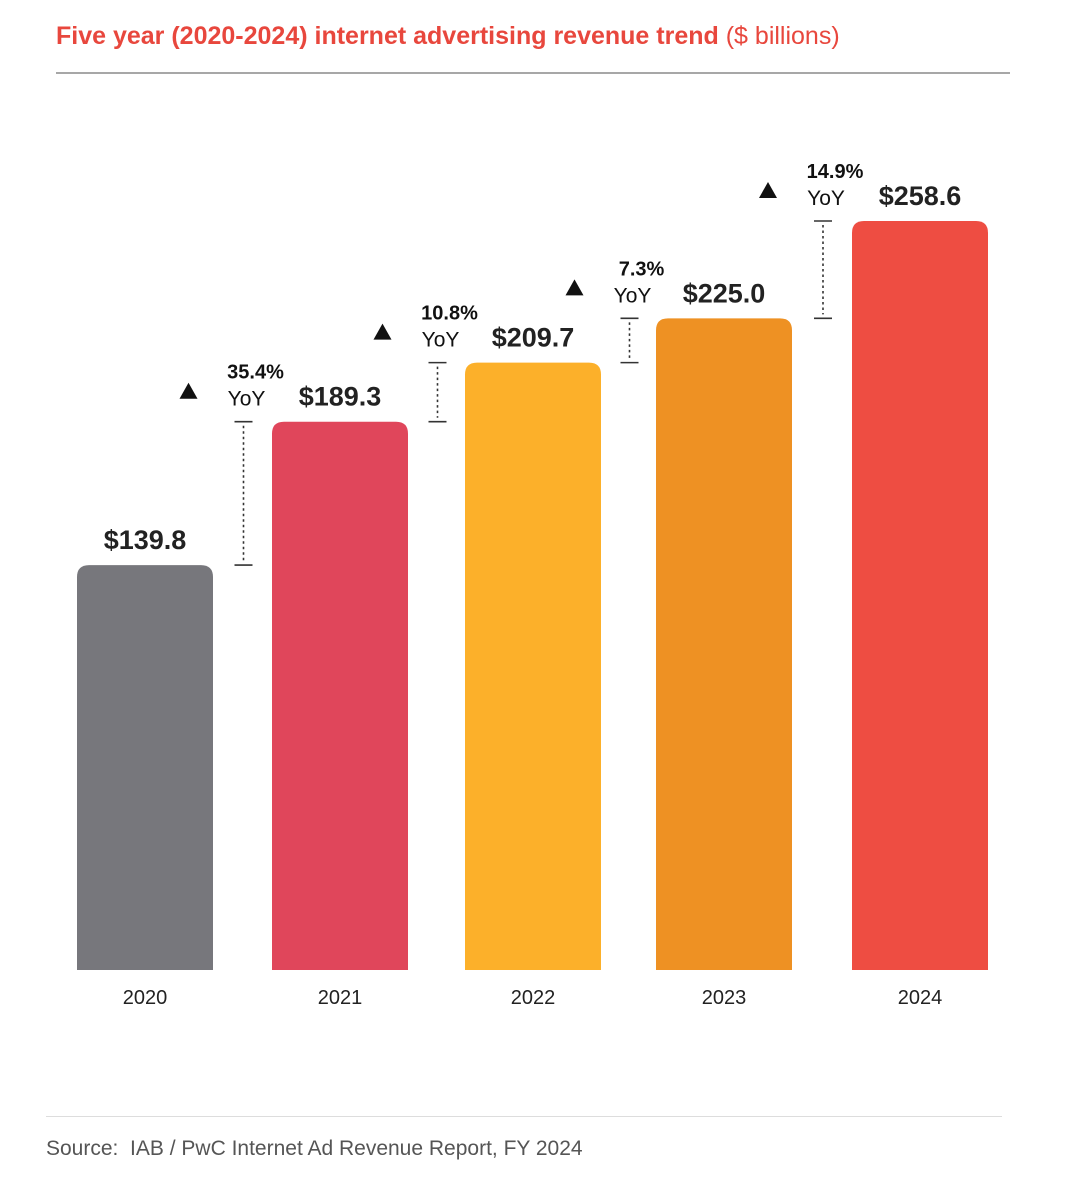 The height and width of the screenshot is (1197, 1080). What do you see at coordinates (145, 767) in the screenshot?
I see `bar-2020` at bounding box center [145, 767].